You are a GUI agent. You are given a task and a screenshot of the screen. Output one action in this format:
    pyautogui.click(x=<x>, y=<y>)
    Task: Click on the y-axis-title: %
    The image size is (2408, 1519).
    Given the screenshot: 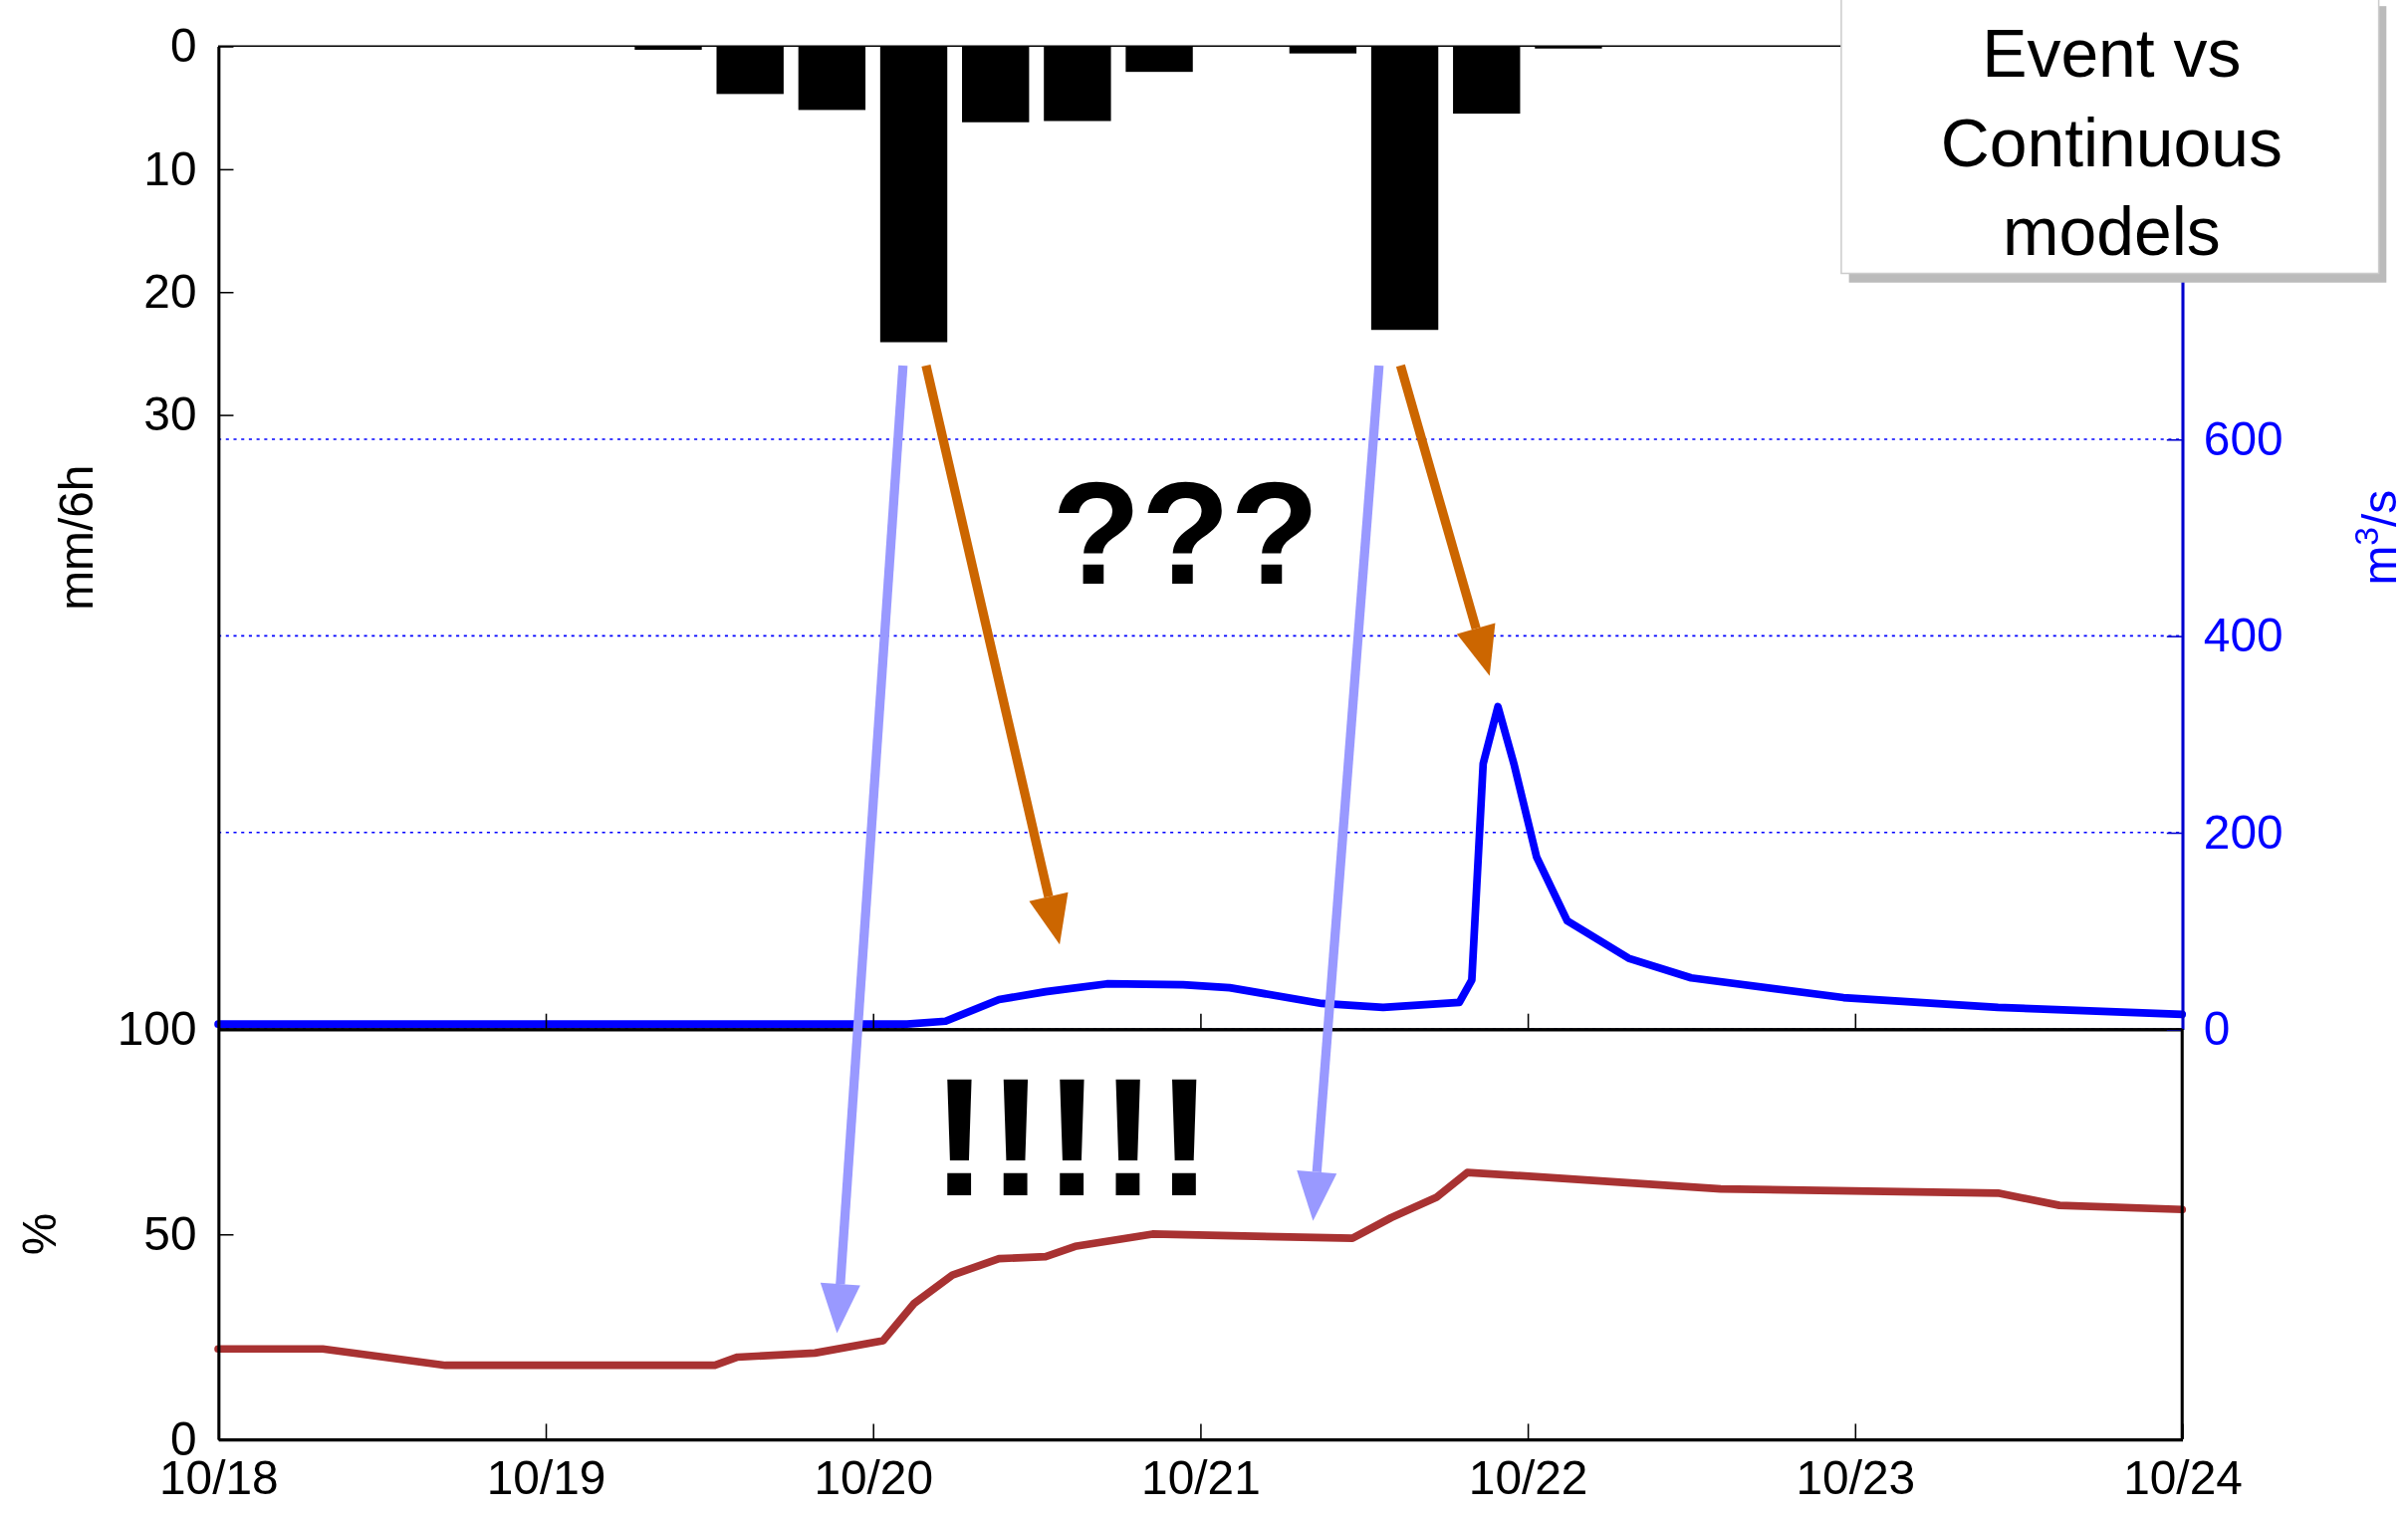 What is the action you would take?
    pyautogui.click(x=39, y=1234)
    